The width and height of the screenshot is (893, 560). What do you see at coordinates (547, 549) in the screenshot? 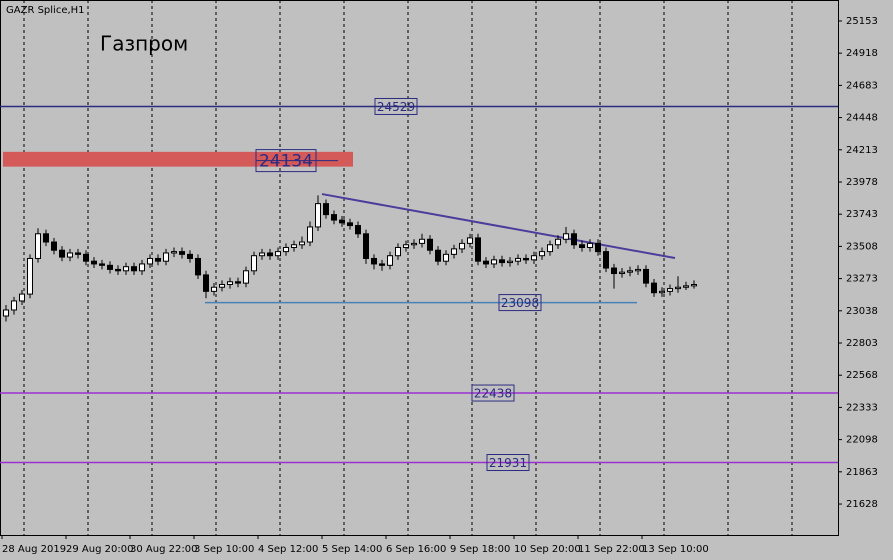
I see `x-tick-label: 10 Sep 20:00` at bounding box center [547, 549].